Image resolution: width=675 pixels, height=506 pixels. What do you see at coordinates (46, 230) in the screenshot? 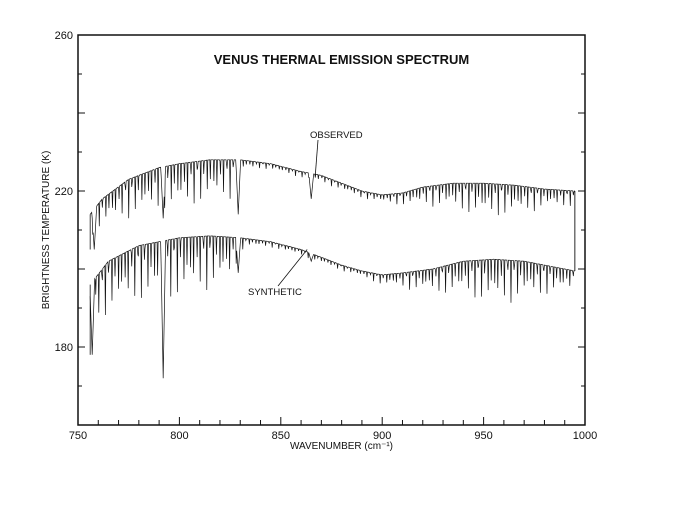
I see `y-axis-label: BRIGHTNESS TEMPERATURE (K)` at bounding box center [46, 230].